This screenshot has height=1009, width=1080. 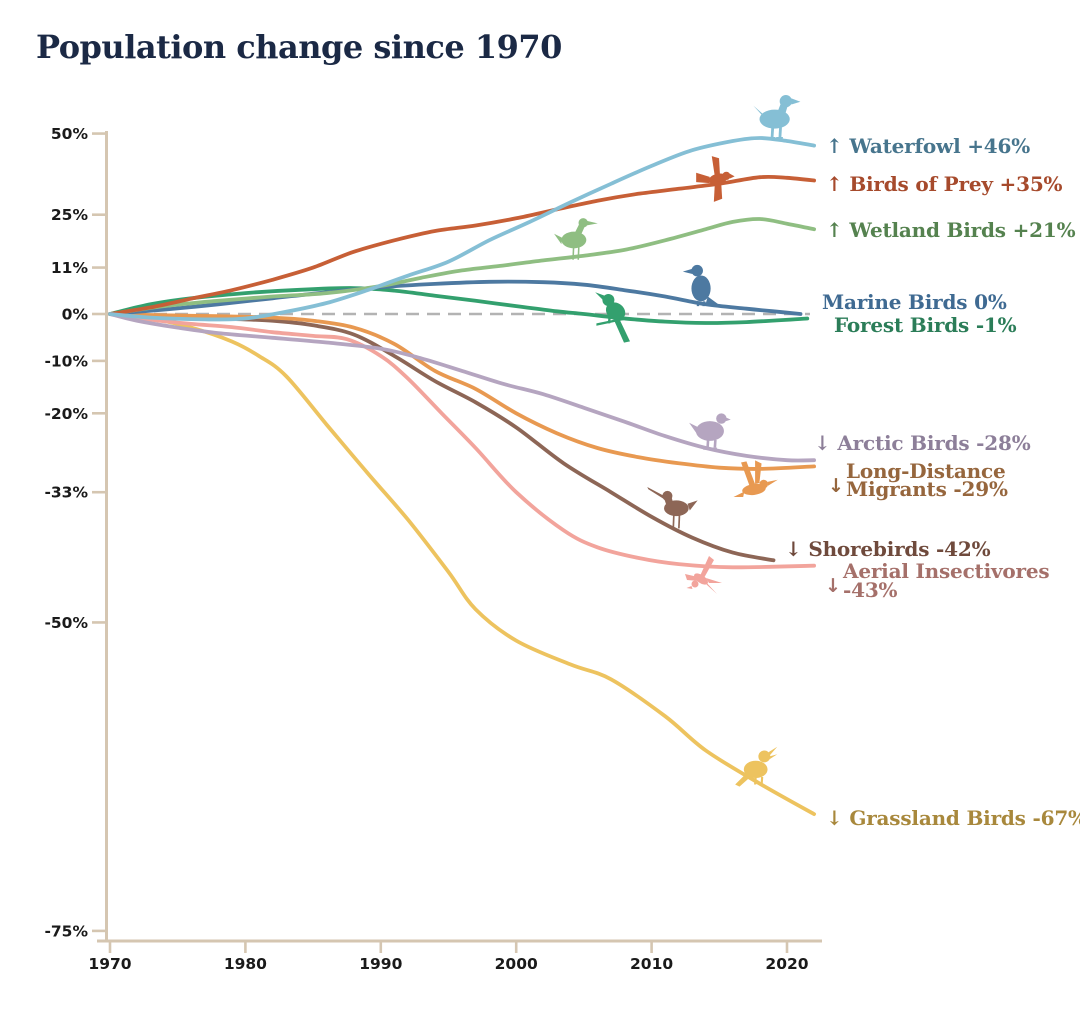 I want to click on series-line-marine-birds, so click(x=455, y=297).